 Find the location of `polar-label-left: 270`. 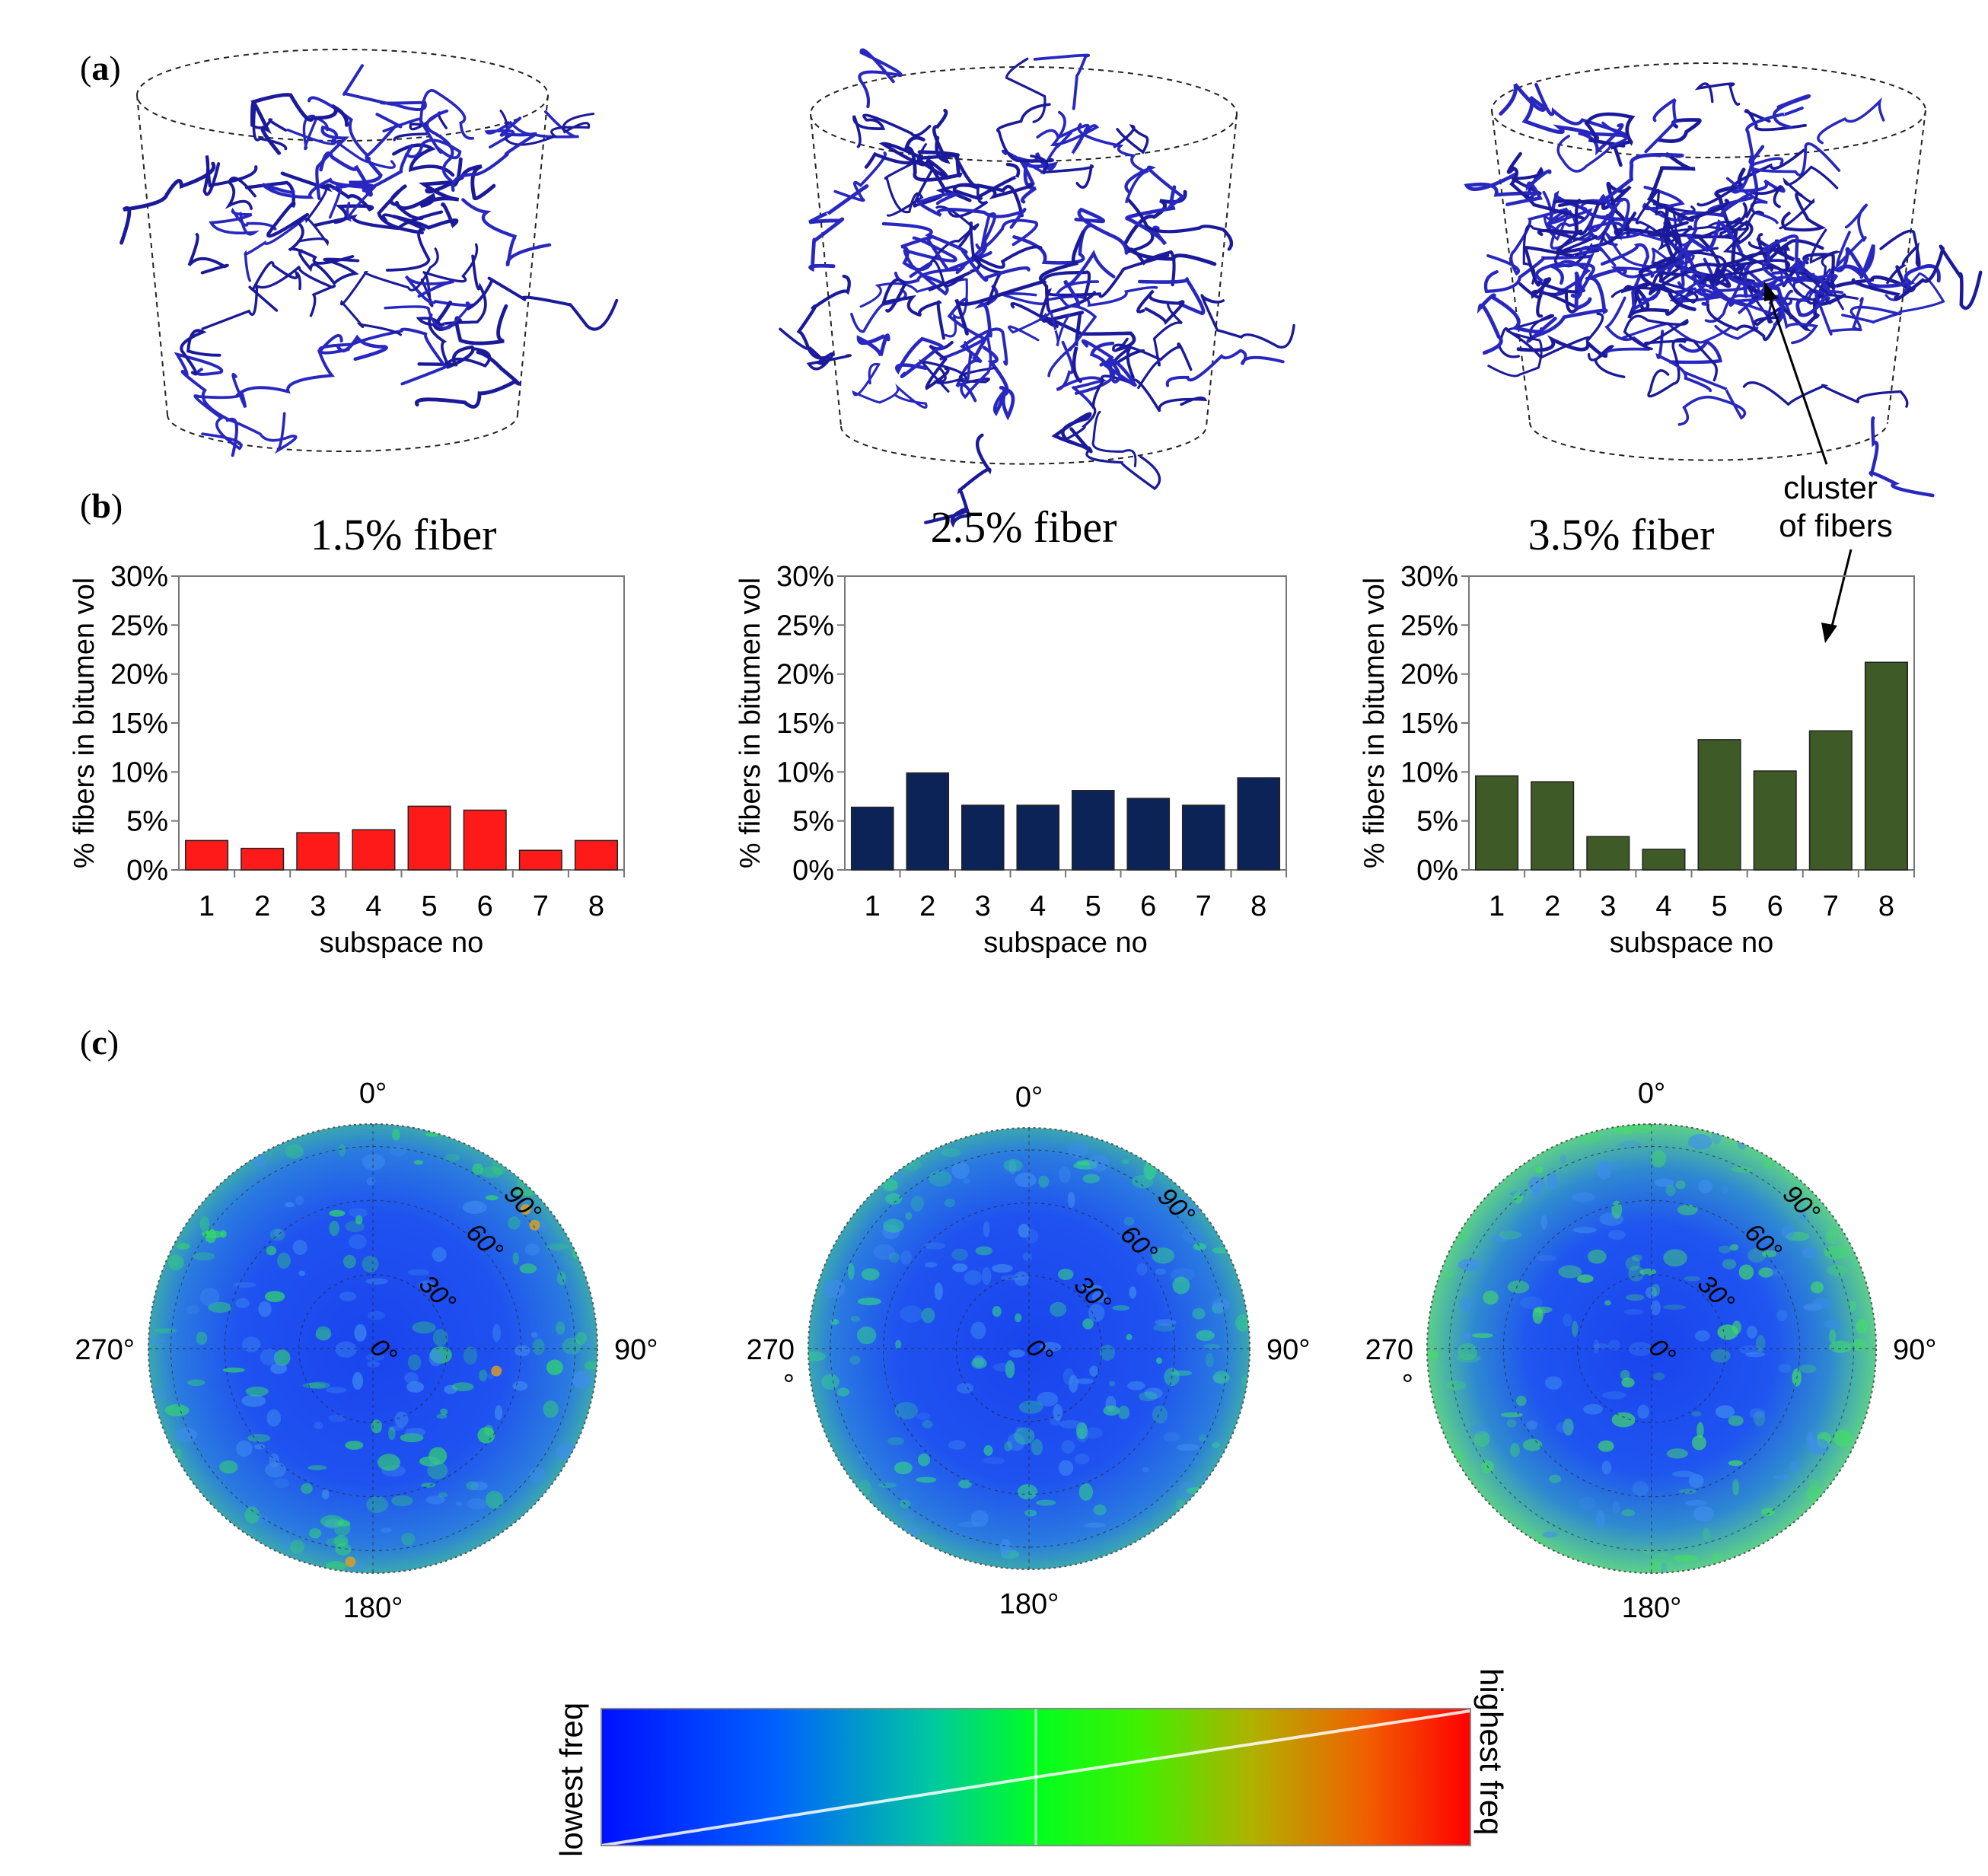

polar-label-left: 270 is located at coordinates (1389, 1350).